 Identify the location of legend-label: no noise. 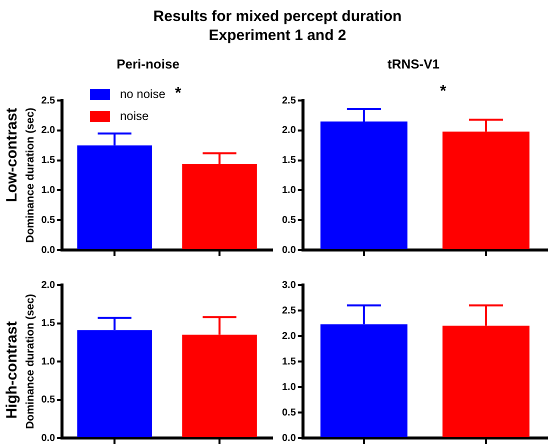
(142, 94).